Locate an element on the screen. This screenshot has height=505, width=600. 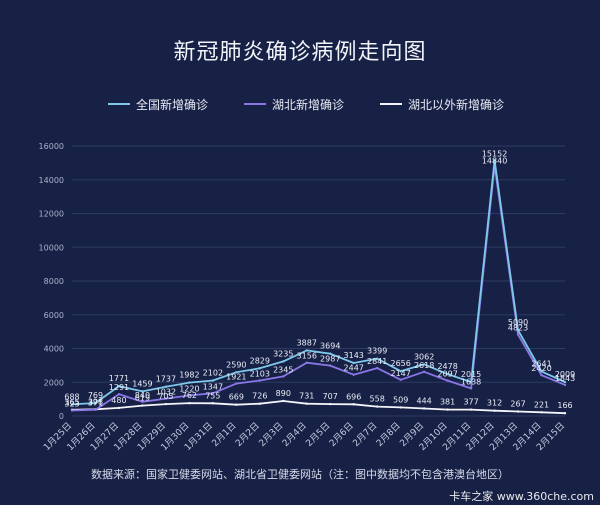
data-label: 2829 is located at coordinates (260, 360).